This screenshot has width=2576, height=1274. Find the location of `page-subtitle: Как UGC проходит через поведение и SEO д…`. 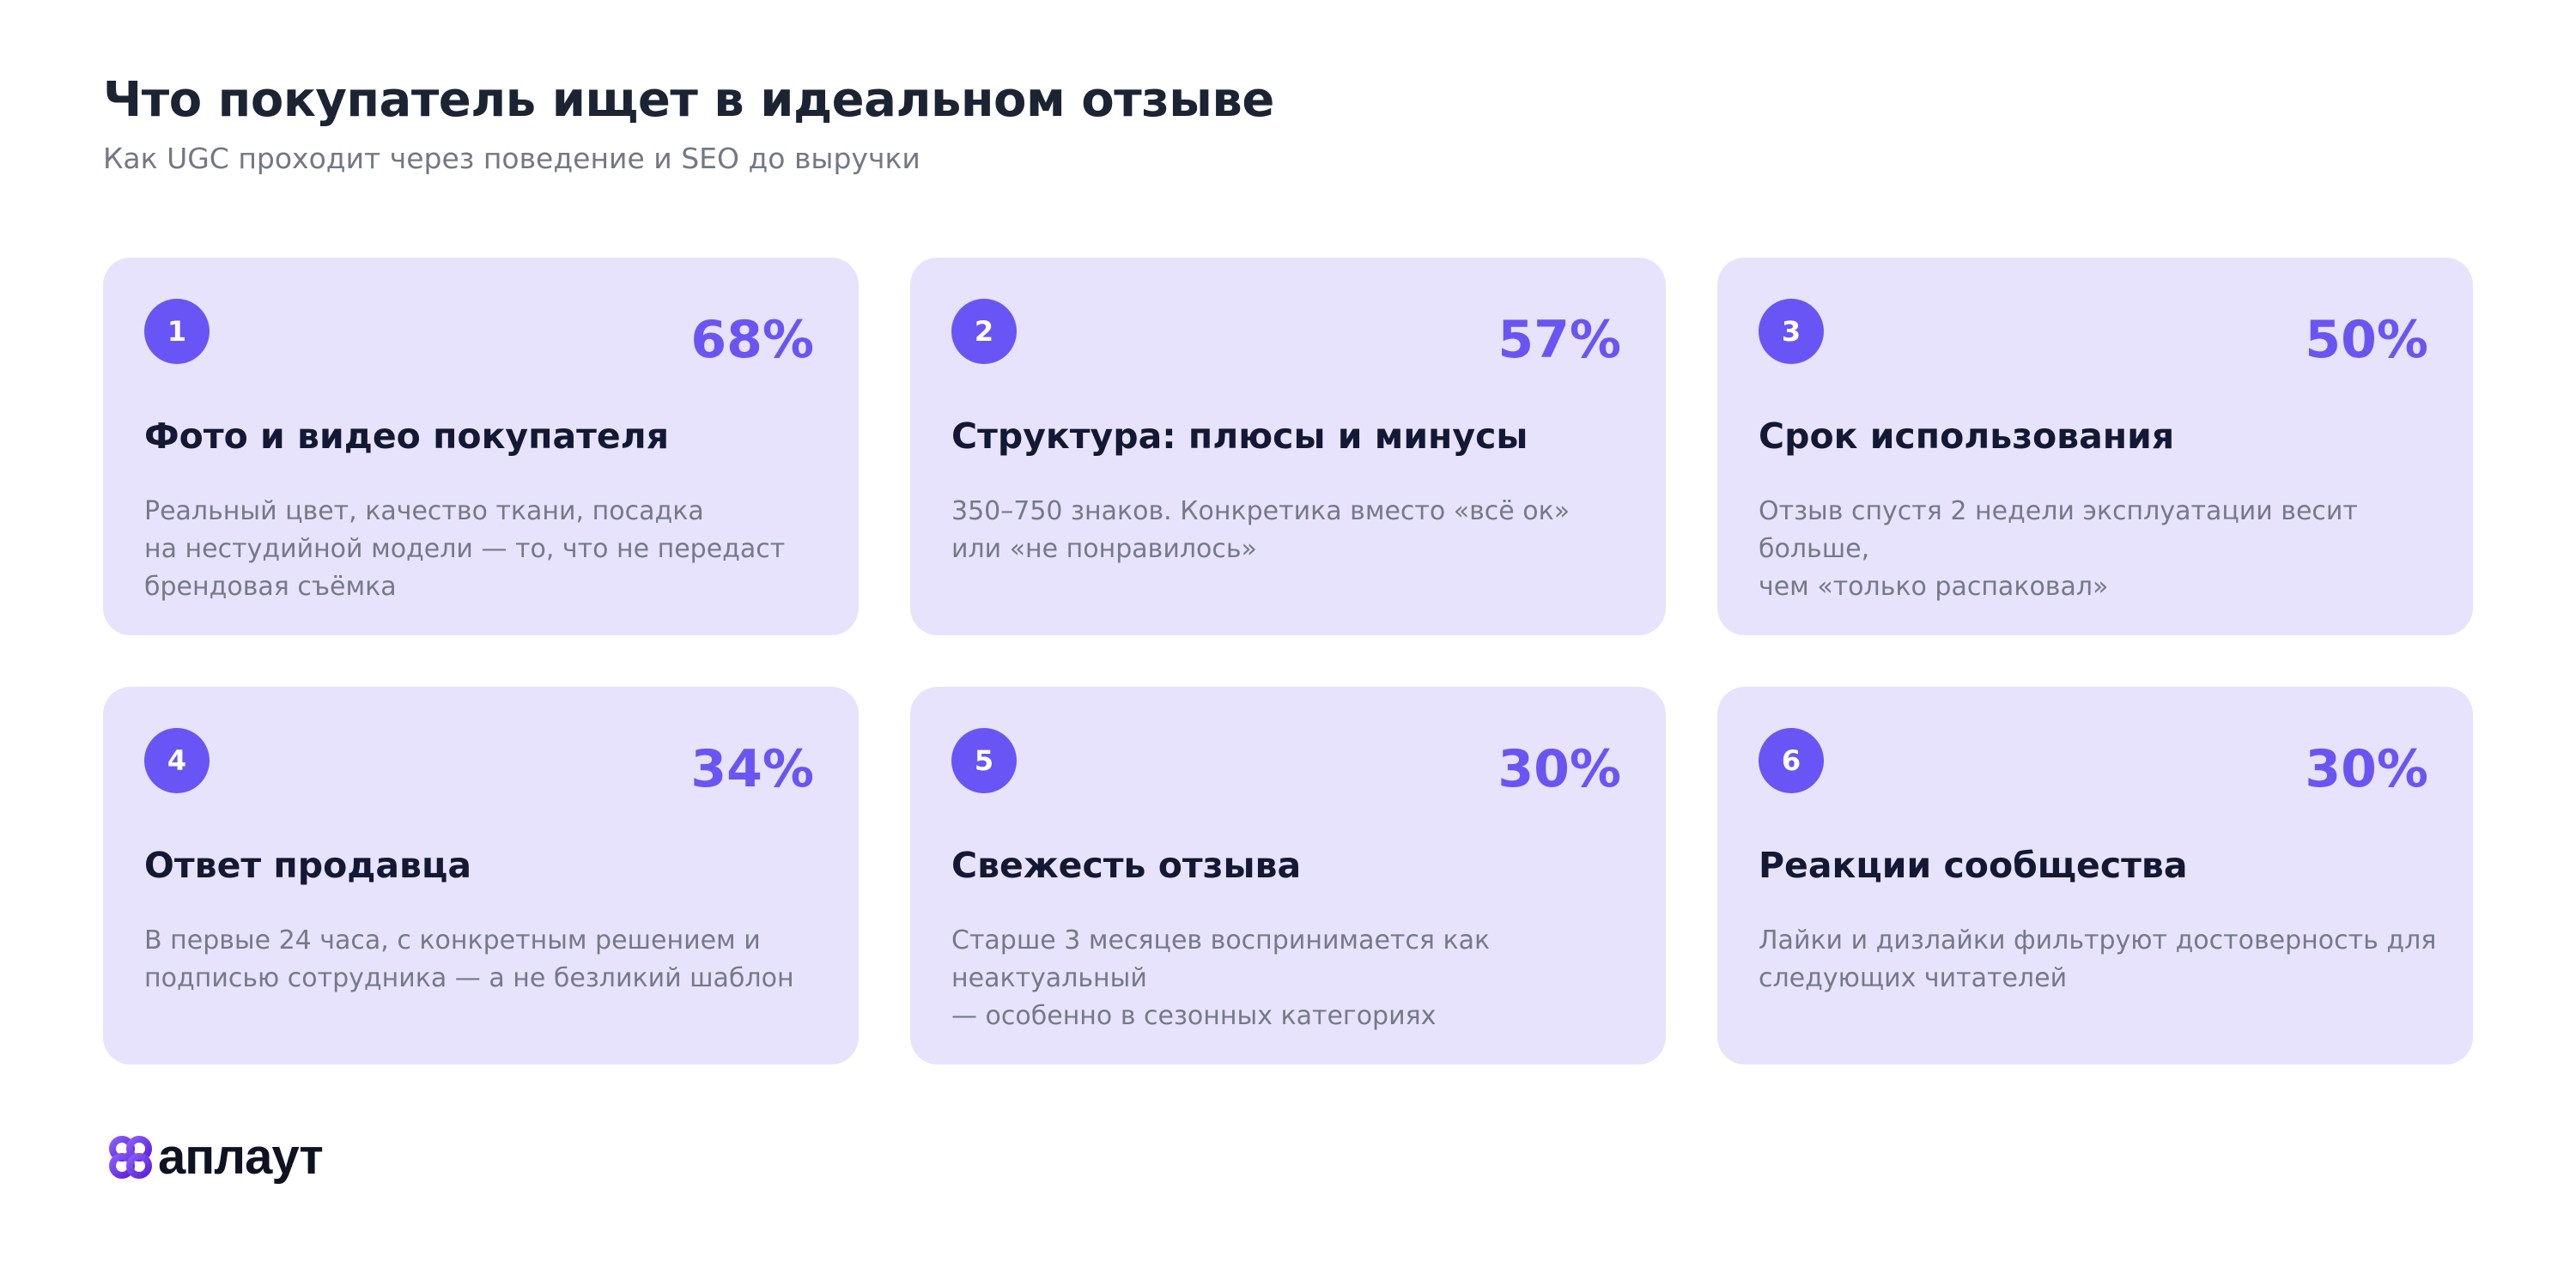

page-subtitle: Как UGC проходит через поведение и SEO д… is located at coordinates (512, 158).